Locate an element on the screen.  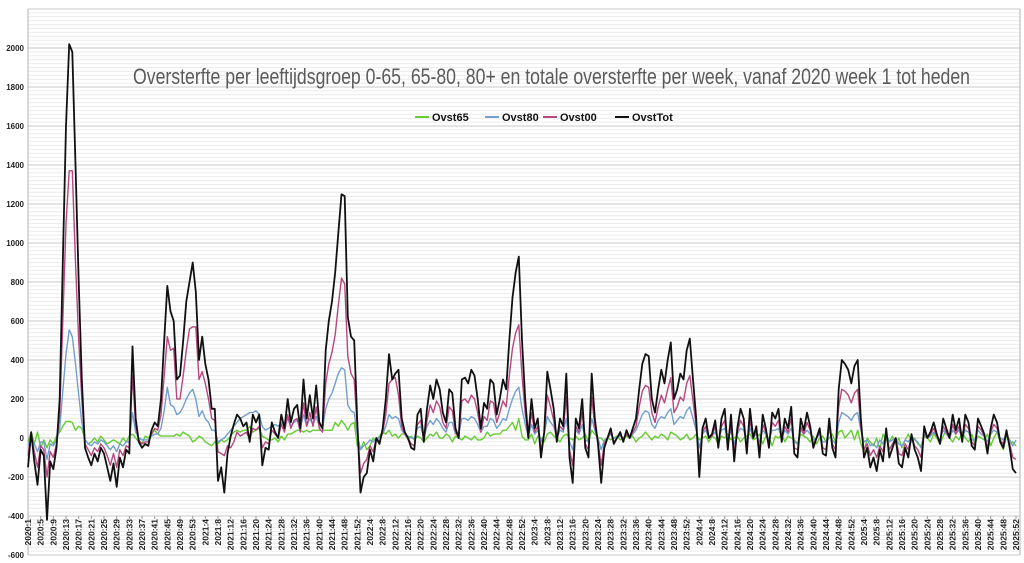
y-tick-label: 400 is located at coordinates (18, 360).